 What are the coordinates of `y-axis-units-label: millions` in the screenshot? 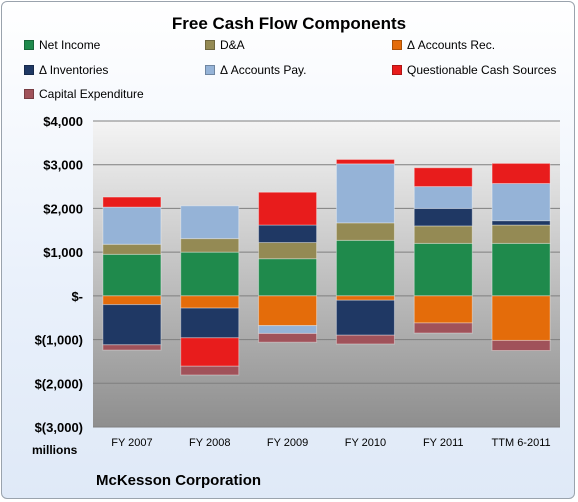 It's located at (55, 450).